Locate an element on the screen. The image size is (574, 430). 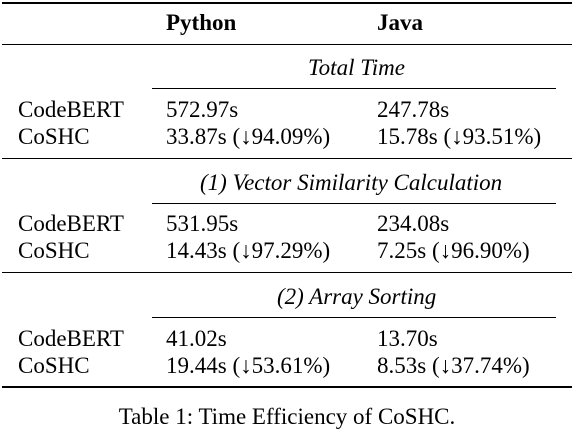
cell-python: 14.43s (↓97.29%) is located at coordinates (248, 250).